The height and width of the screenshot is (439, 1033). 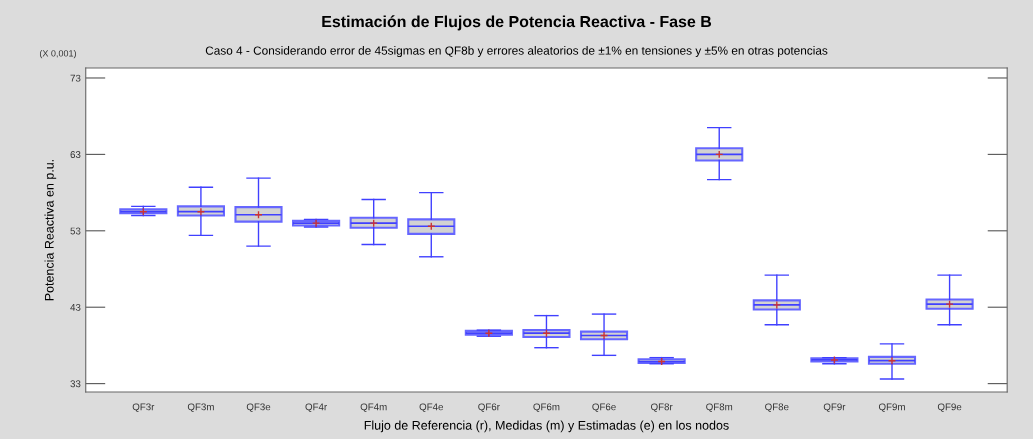 I want to click on y-tick-label: 73, so click(x=75, y=78).